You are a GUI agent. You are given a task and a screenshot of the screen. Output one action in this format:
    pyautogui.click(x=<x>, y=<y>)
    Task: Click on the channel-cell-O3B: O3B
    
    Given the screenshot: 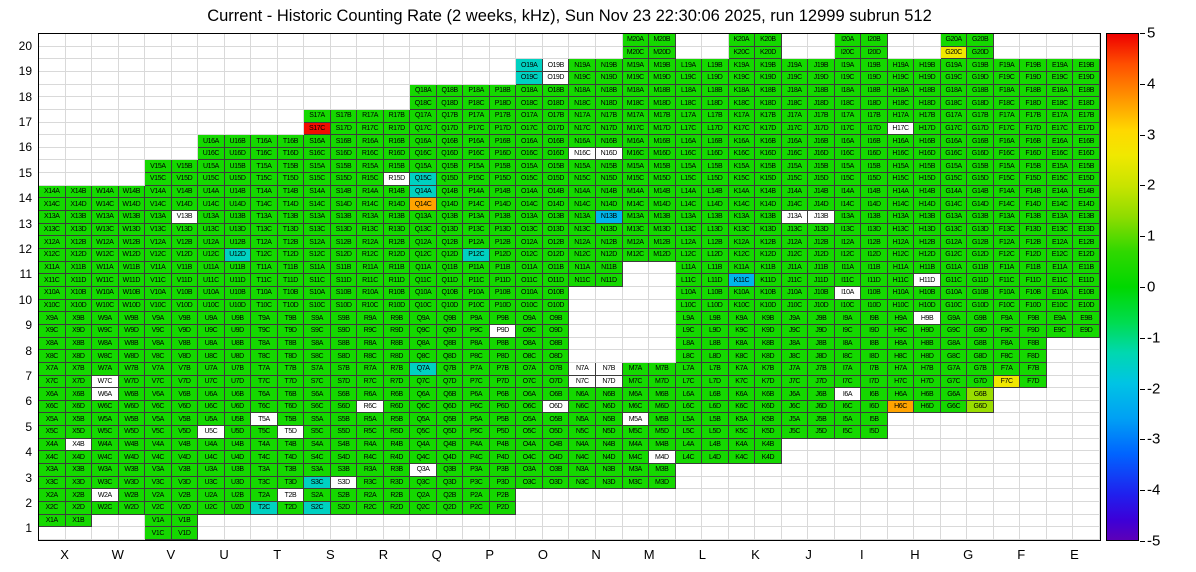 What is the action you would take?
    pyautogui.click(x=556, y=470)
    